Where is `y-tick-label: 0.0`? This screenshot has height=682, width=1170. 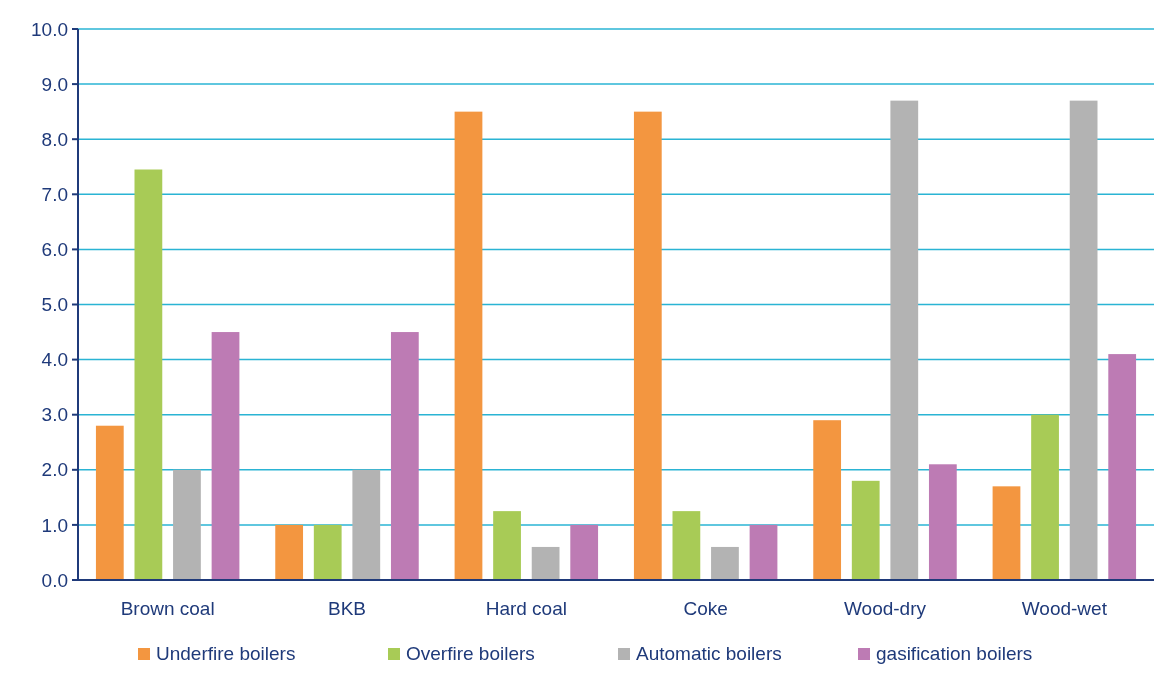
y-tick-label: 0.0 is located at coordinates (54, 580).